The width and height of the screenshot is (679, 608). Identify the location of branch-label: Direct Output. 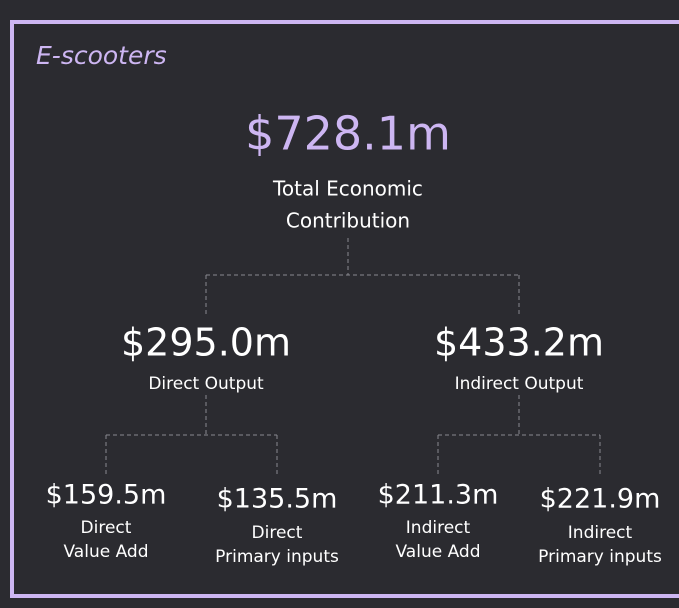
(206, 384).